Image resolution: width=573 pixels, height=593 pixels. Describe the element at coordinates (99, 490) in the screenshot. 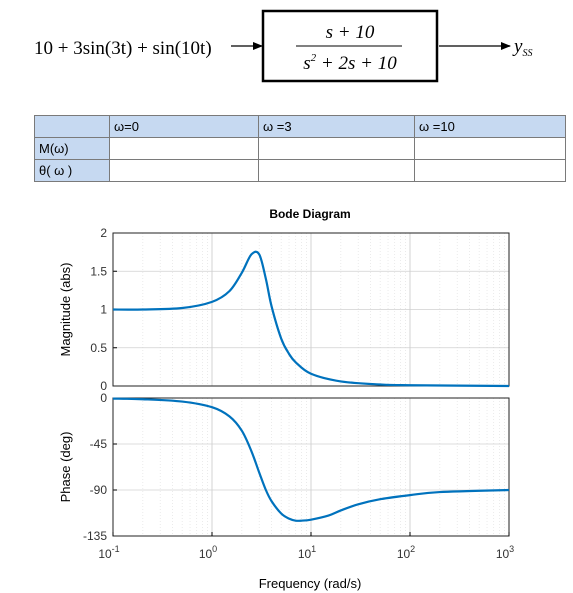

I see `y-tick-label: -90` at that location.